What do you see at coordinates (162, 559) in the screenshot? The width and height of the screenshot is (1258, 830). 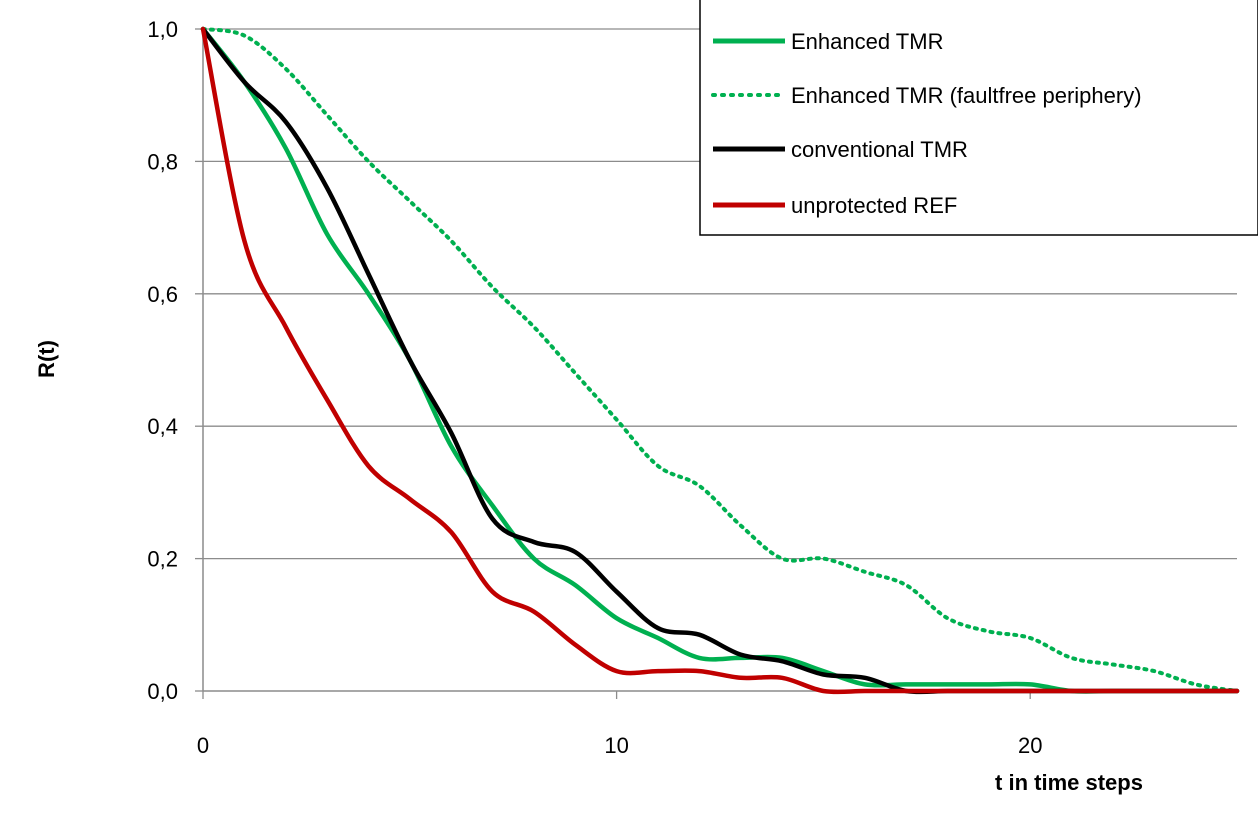 I see `y-tick-label: 0,2` at bounding box center [162, 559].